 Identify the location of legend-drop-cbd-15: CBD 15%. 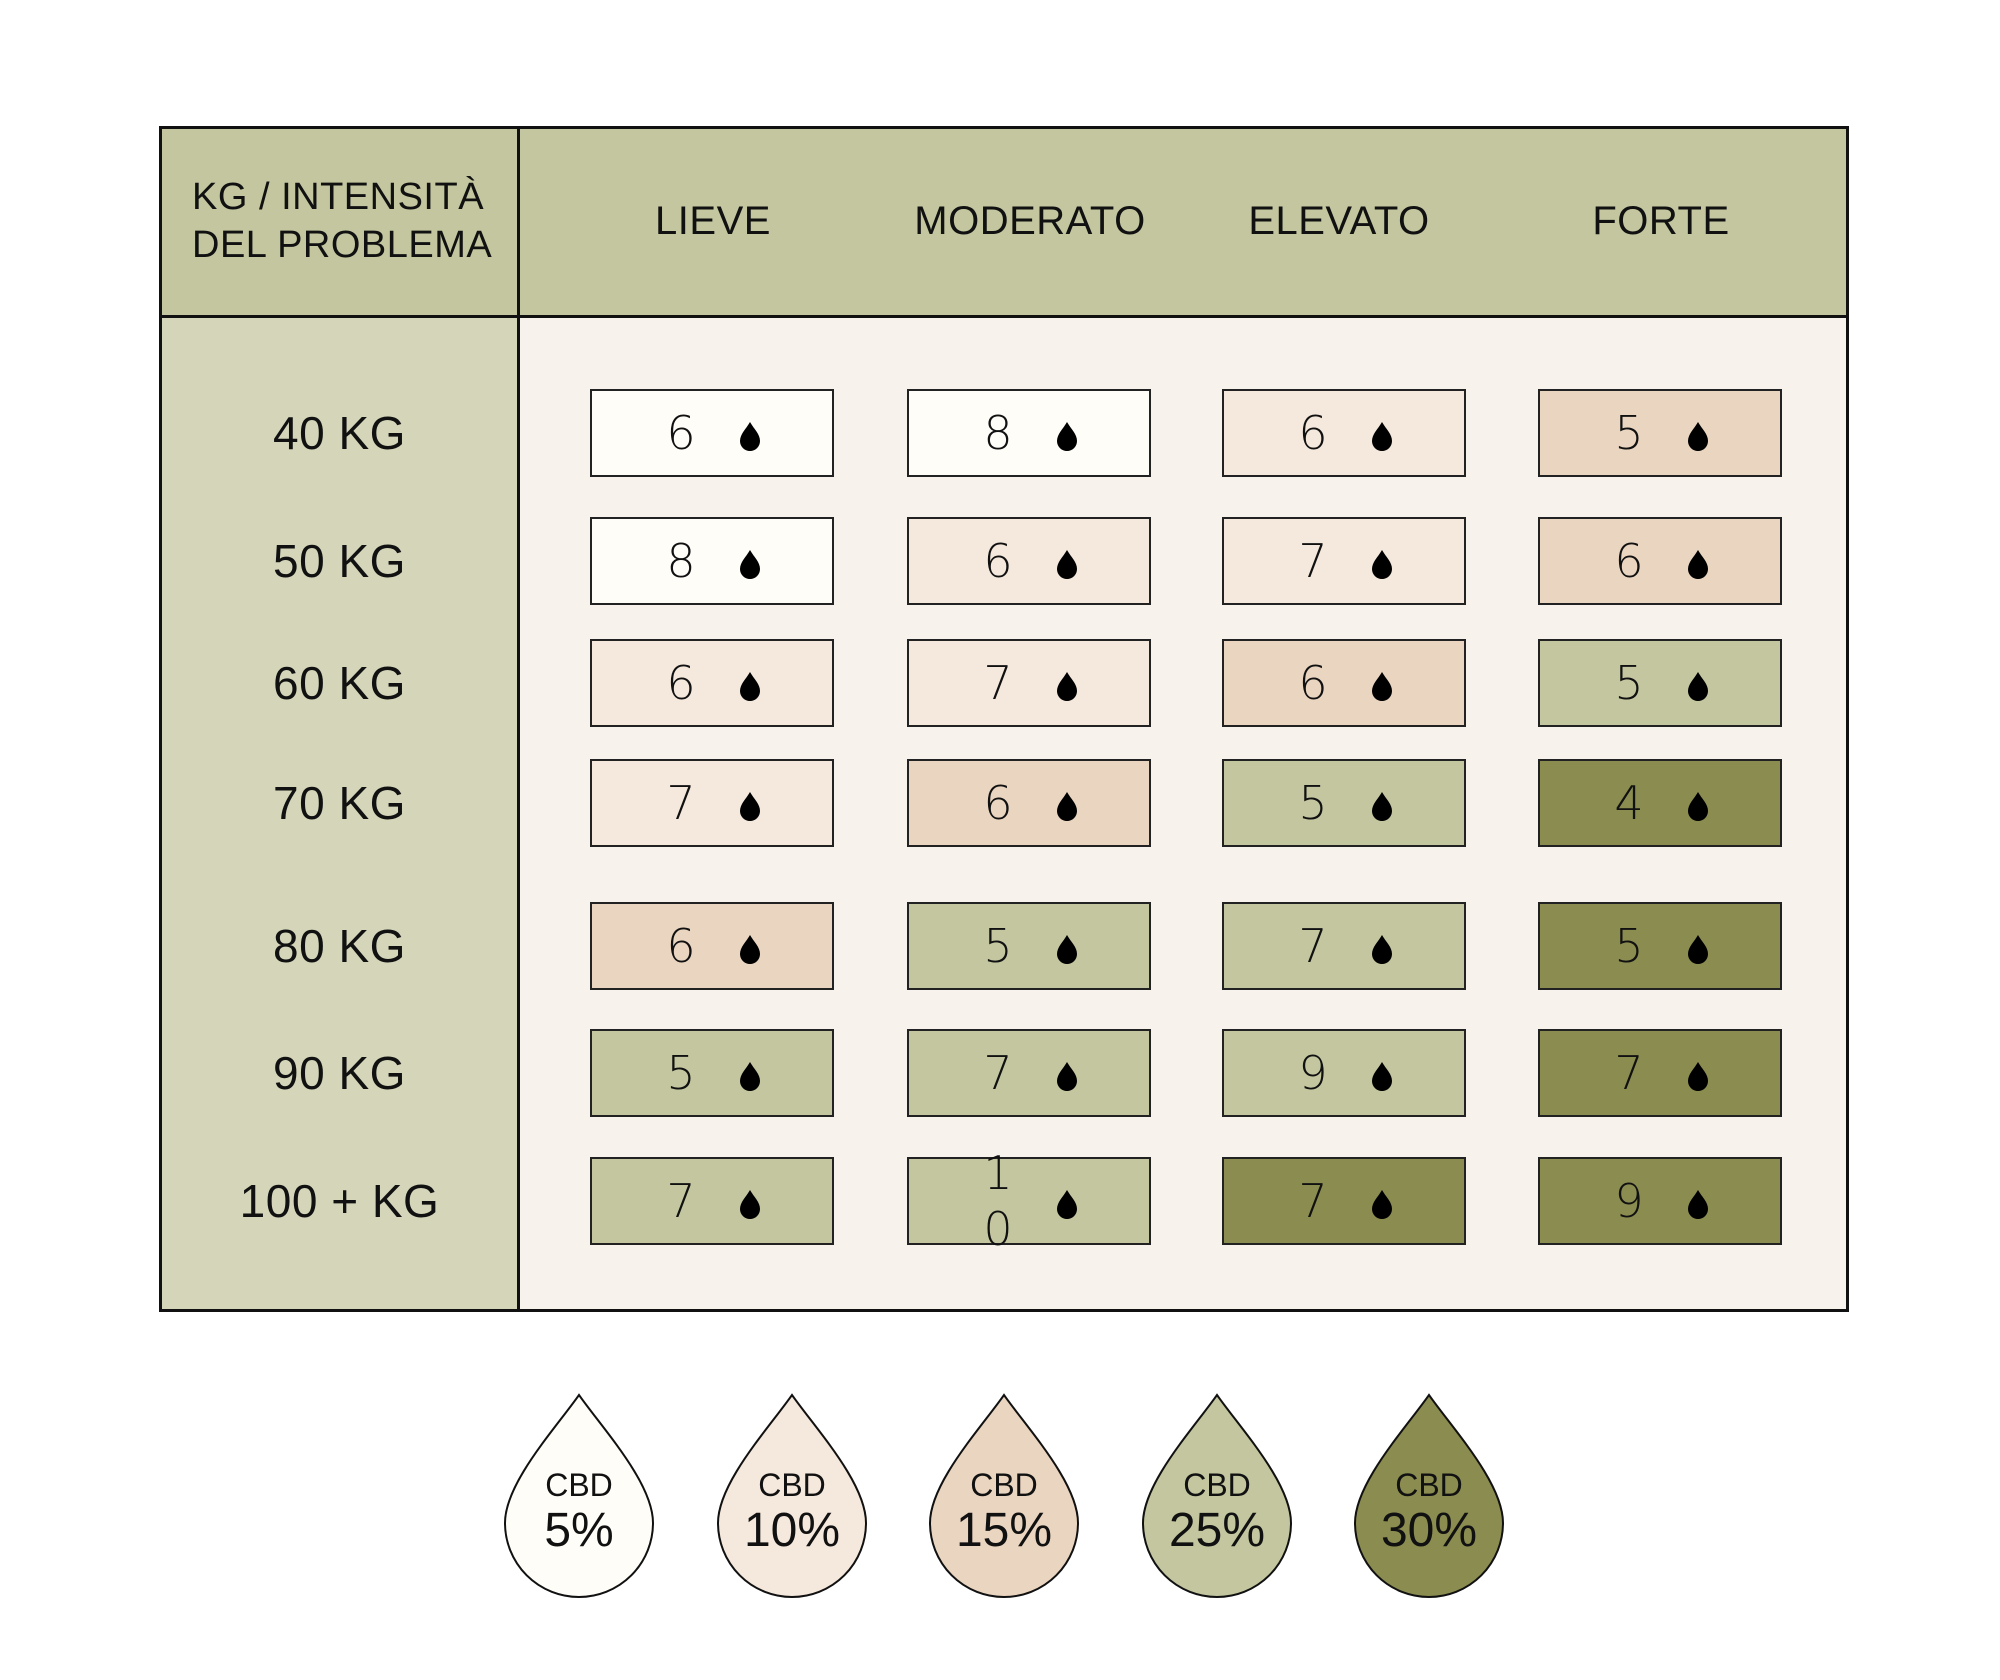
(1004, 1496).